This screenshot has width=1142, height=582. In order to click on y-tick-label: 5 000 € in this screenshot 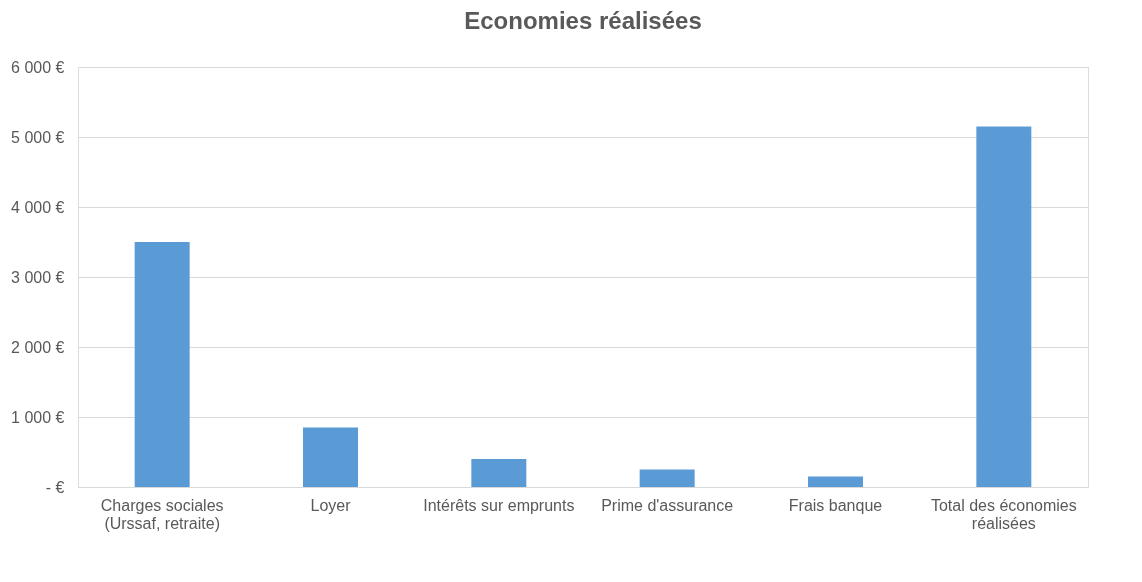, I will do `click(38, 137)`.